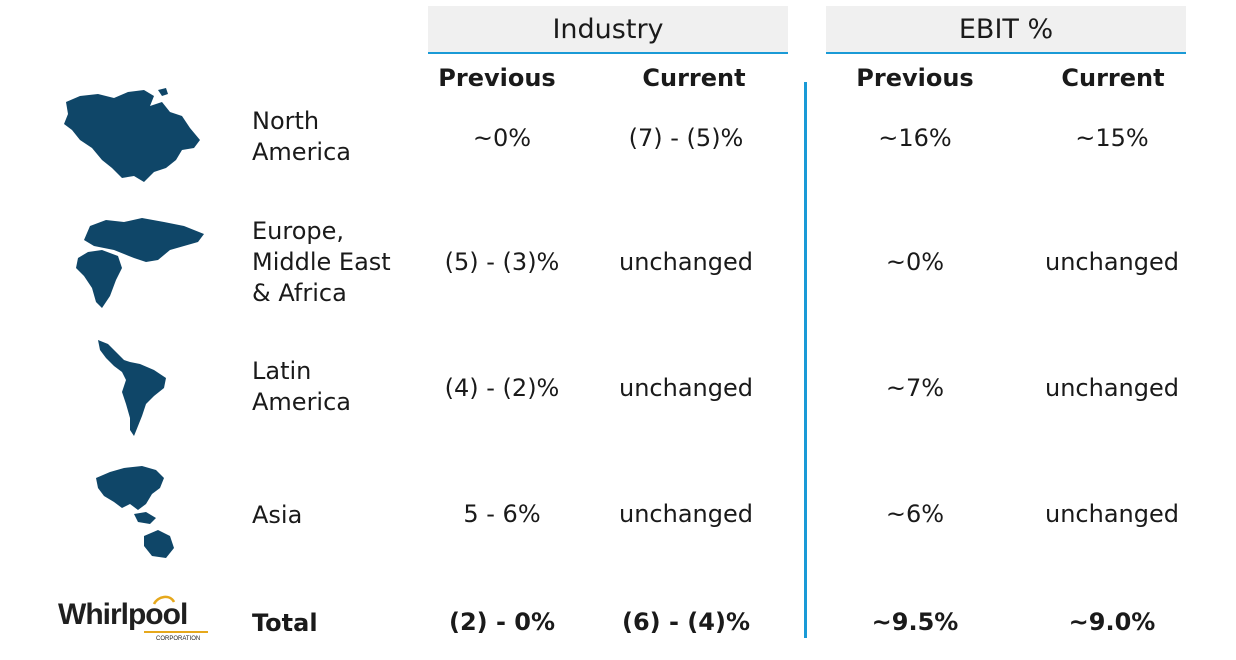  Describe the element at coordinates (915, 388) in the screenshot. I see `ebit-previous-cell: ~7%` at that location.